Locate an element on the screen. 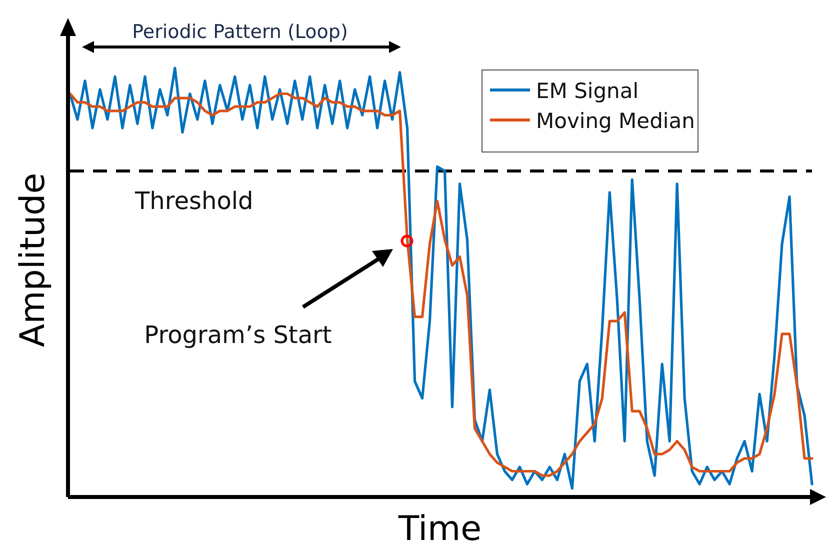 The image size is (827, 550). legend-label: EM Signal is located at coordinates (587, 91).